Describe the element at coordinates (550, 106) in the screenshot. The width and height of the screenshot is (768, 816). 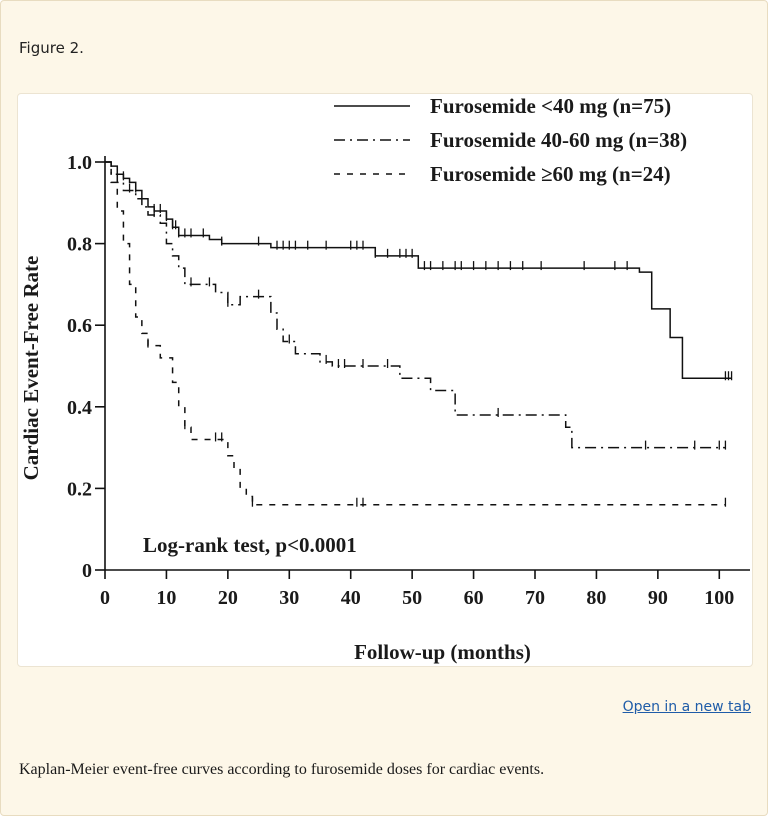
I see `legend-label-1: Furosemide <40 mg (n=75)` at that location.